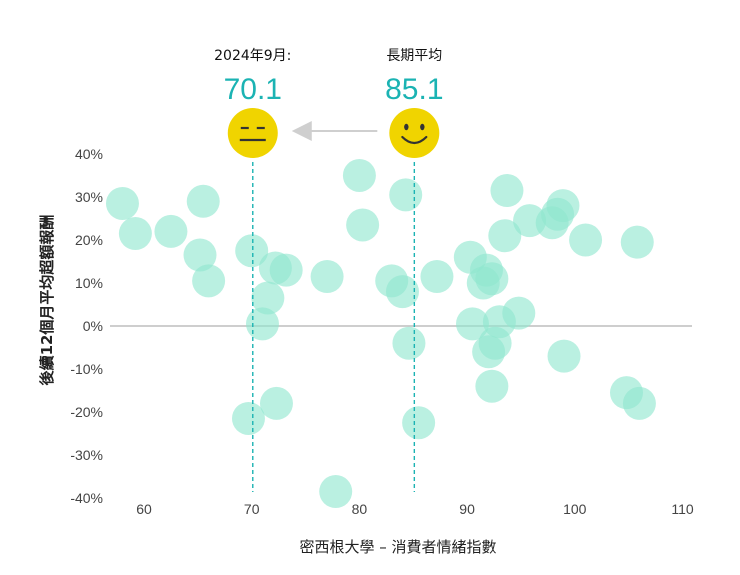 This screenshot has height=575, width=740. Describe the element at coordinates (360, 509) in the screenshot. I see `x-tick-label: 80` at that location.